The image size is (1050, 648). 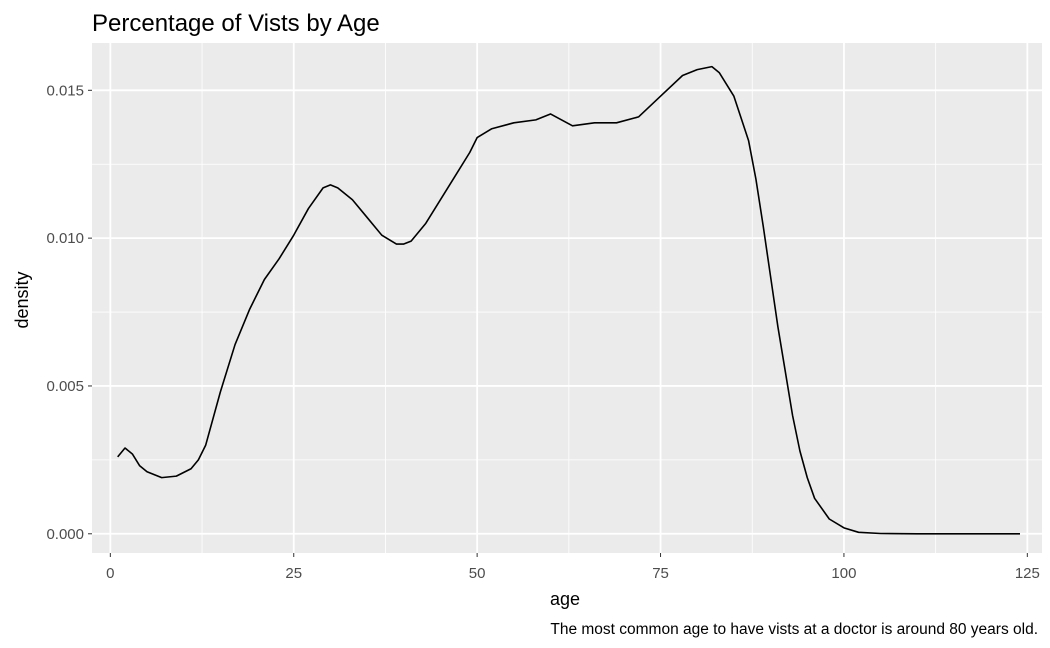 I want to click on y-tick-label: 0.000, so click(x=65, y=534).